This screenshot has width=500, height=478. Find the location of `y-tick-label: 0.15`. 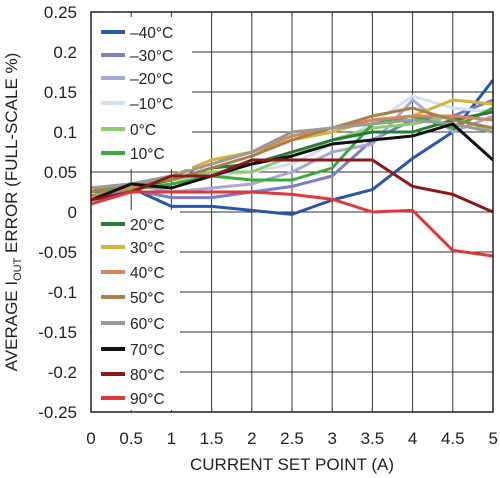

y-tick-label: 0.15 is located at coordinates (60, 92).